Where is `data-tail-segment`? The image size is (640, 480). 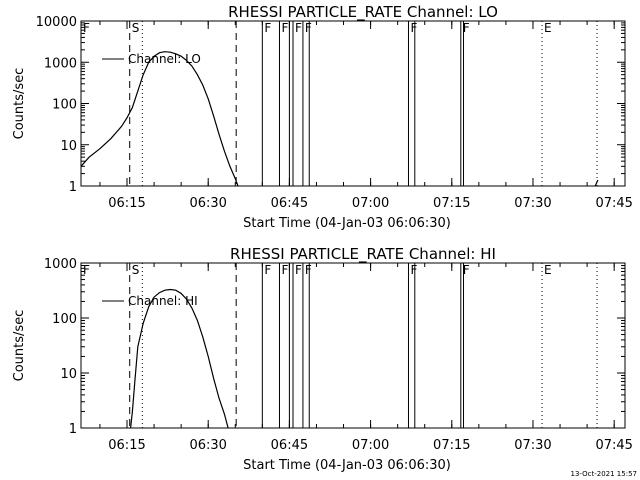
data-tail-segment is located at coordinates (596, 183).